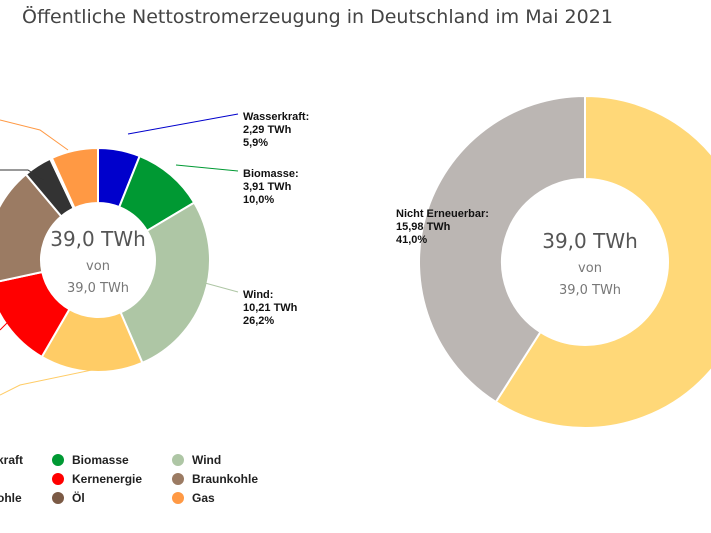 This screenshot has width=711, height=533. Describe the element at coordinates (11, 460) in the screenshot. I see `legend-item-wasserkraft: kraft` at that location.